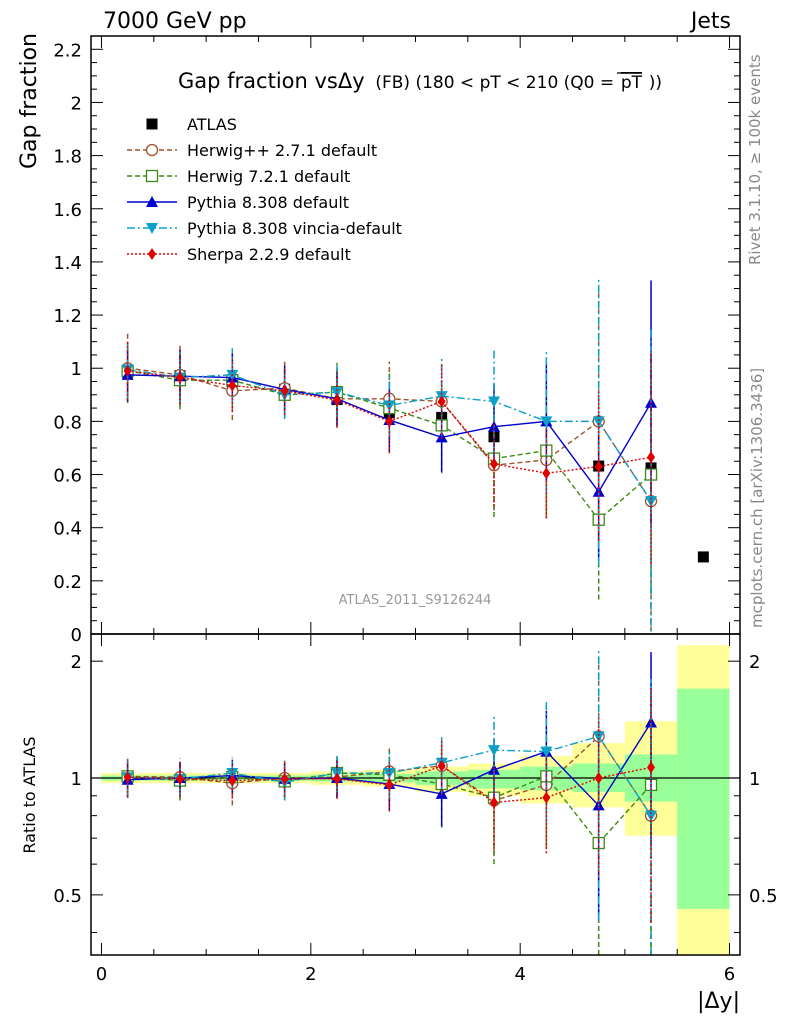 The height and width of the screenshot is (1024, 786). What do you see at coordinates (76, 635) in the screenshot?
I see `main-y-tick-label: 0` at bounding box center [76, 635].